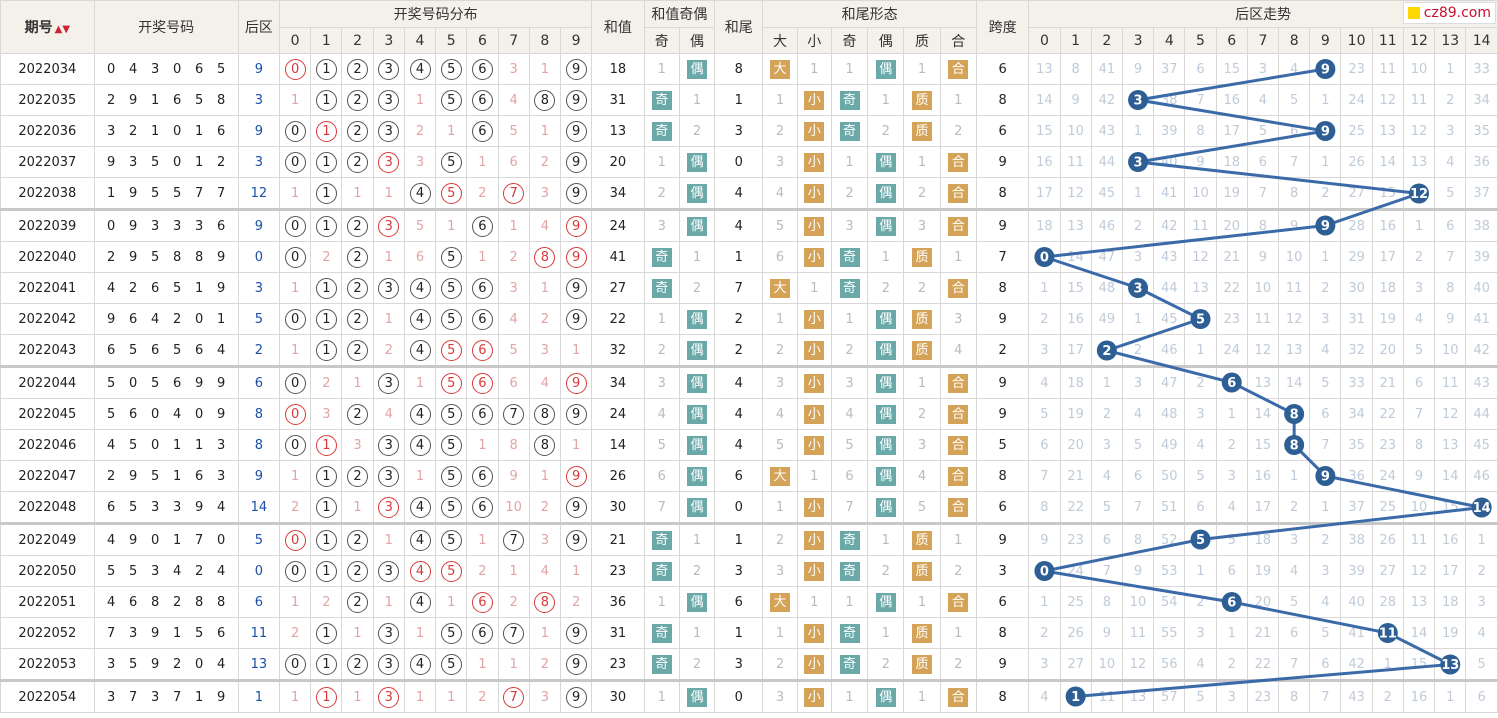 Image resolution: width=1498 pixels, height=718 pixels. I want to click on draw-digit: 9, so click(155, 664).